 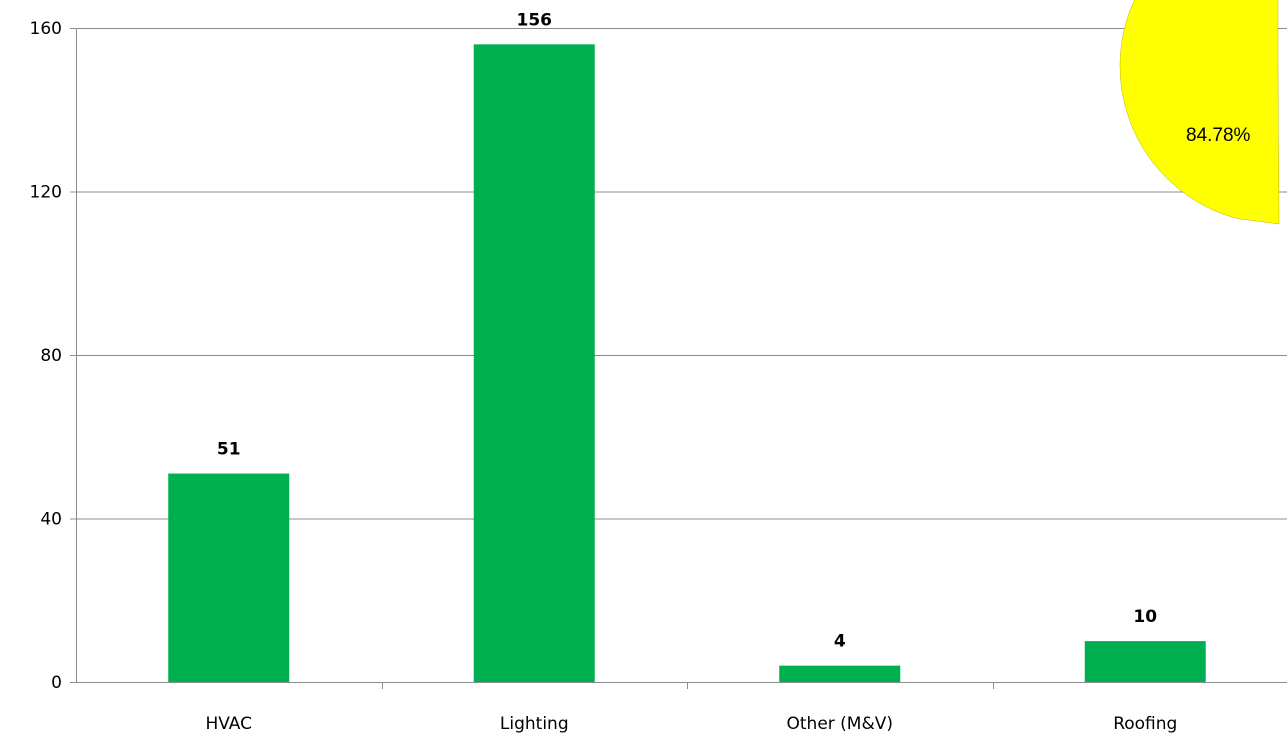 I want to click on x-tick-label: Other (M&V), so click(x=840, y=724).